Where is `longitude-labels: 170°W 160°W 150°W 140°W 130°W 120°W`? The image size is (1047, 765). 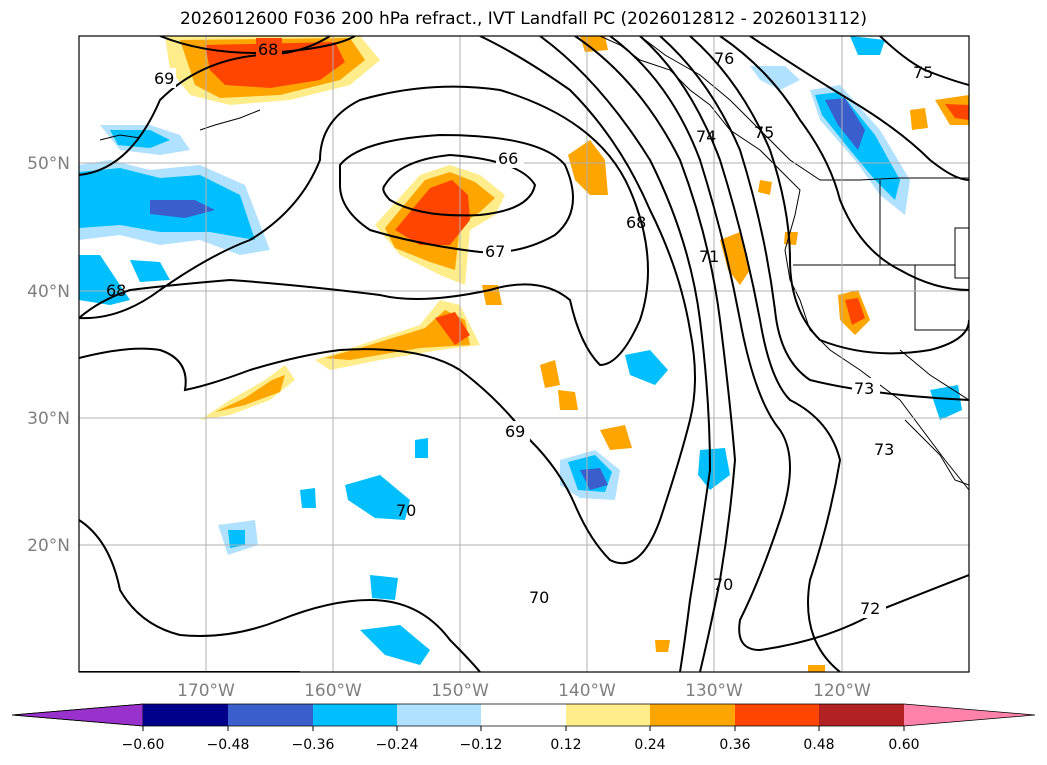 longitude-labels: 170°W 160°W 150°W 140°W 130°W 120°W is located at coordinates (524, 691).